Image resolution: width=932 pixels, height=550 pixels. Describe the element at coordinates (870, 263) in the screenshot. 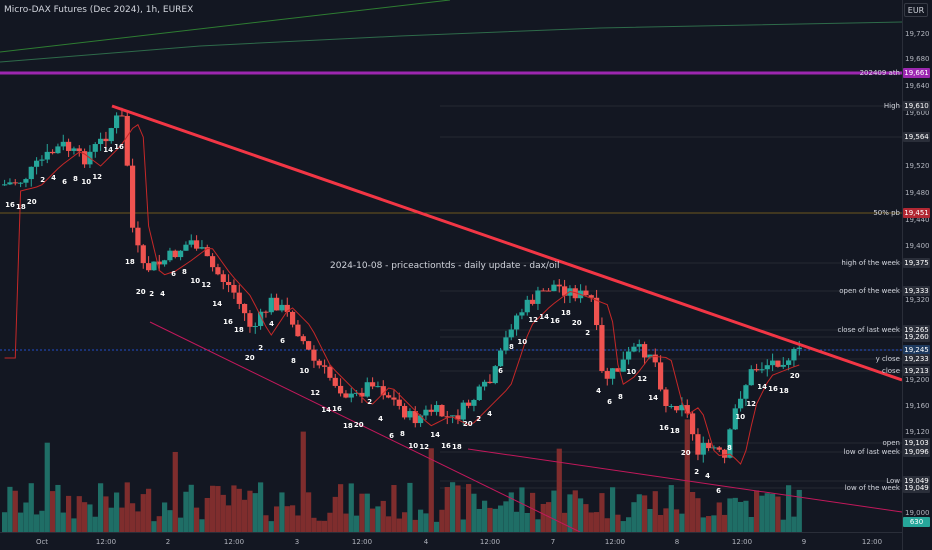

I see `level-label: high of the week` at that location.